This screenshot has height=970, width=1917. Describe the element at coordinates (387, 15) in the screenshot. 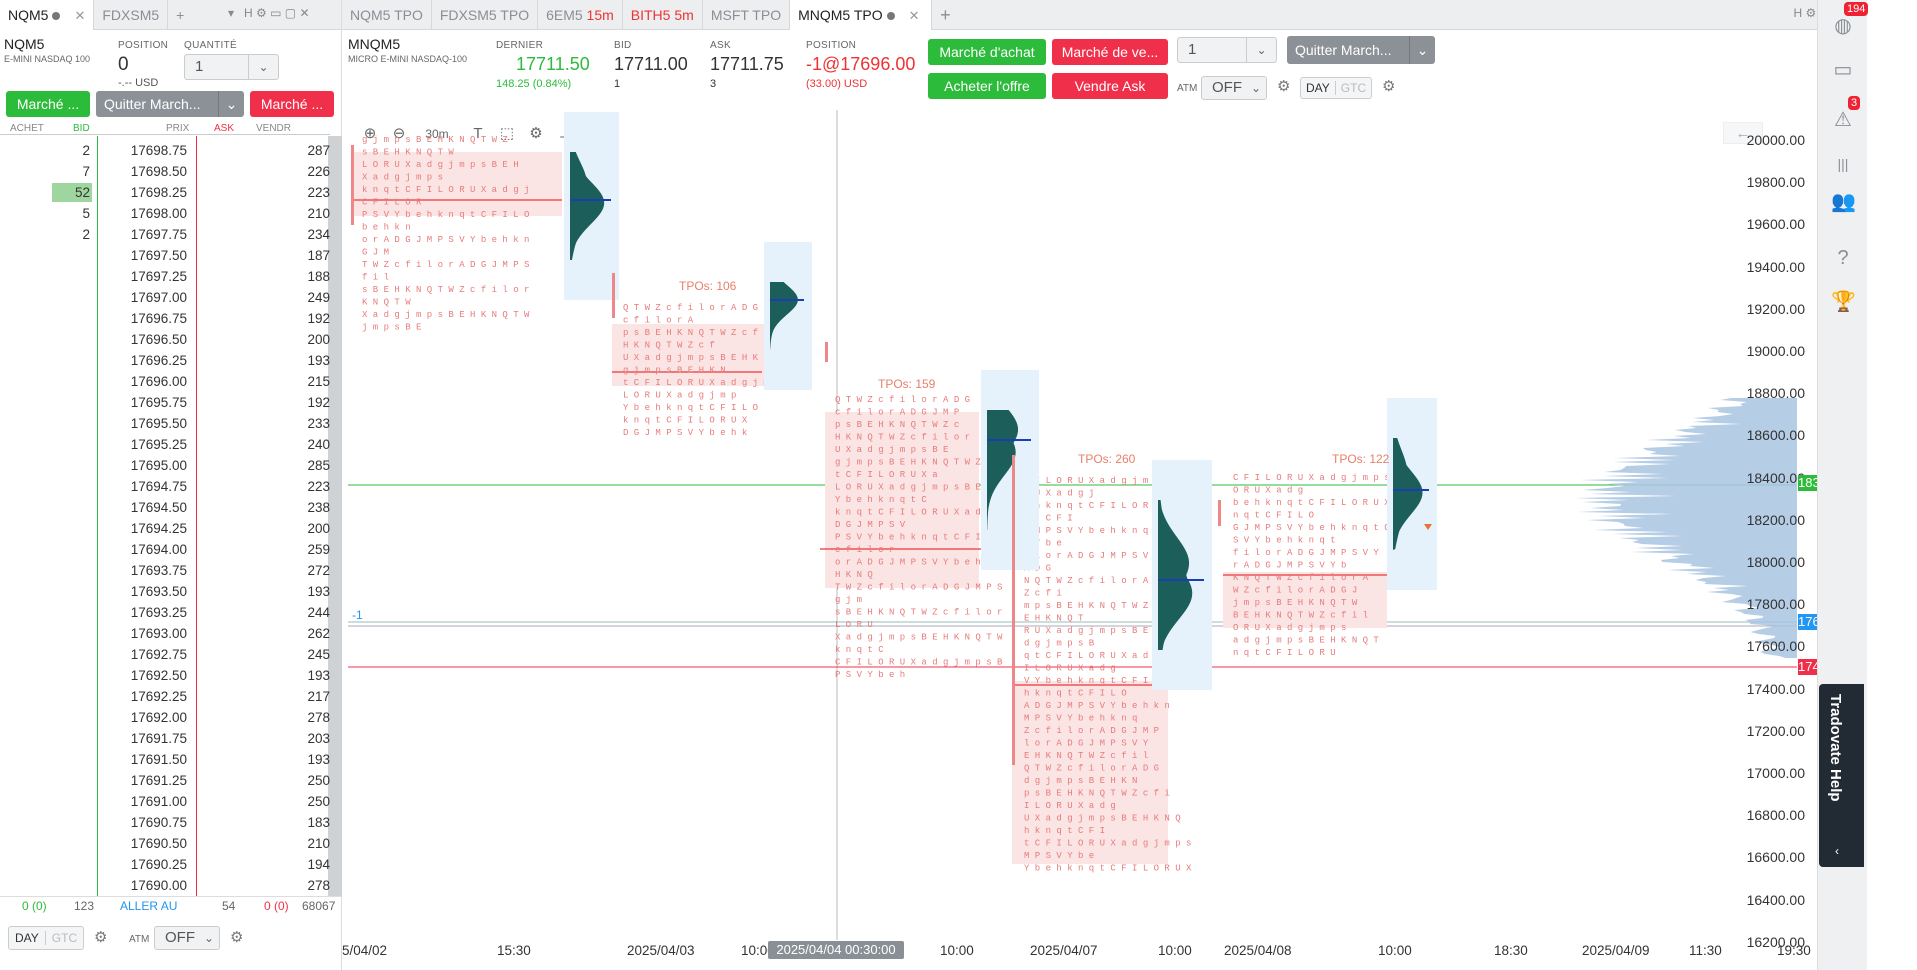

I see `tab-nqm5-tpo: NQM5 TPO` at that location.